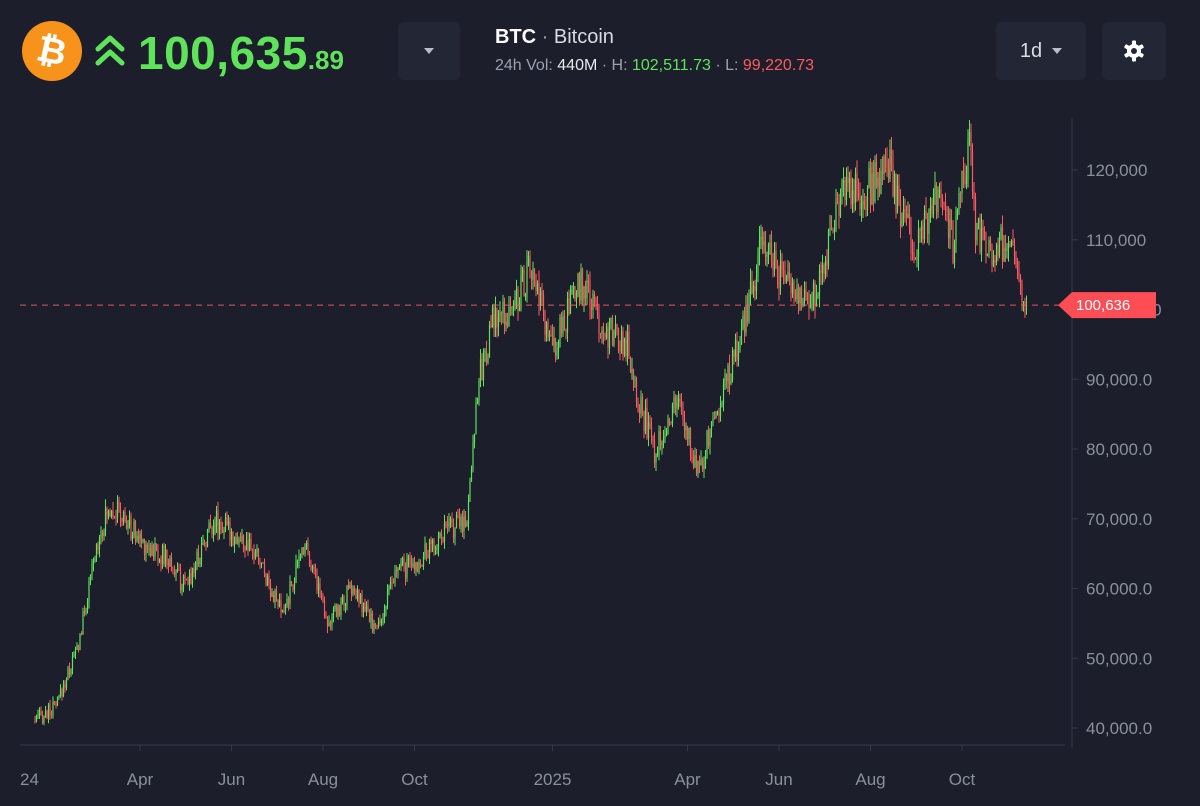 Image resolution: width=1200 pixels, height=806 pixels. Describe the element at coordinates (429, 51) in the screenshot. I see `pair-dropdown-button` at that location.